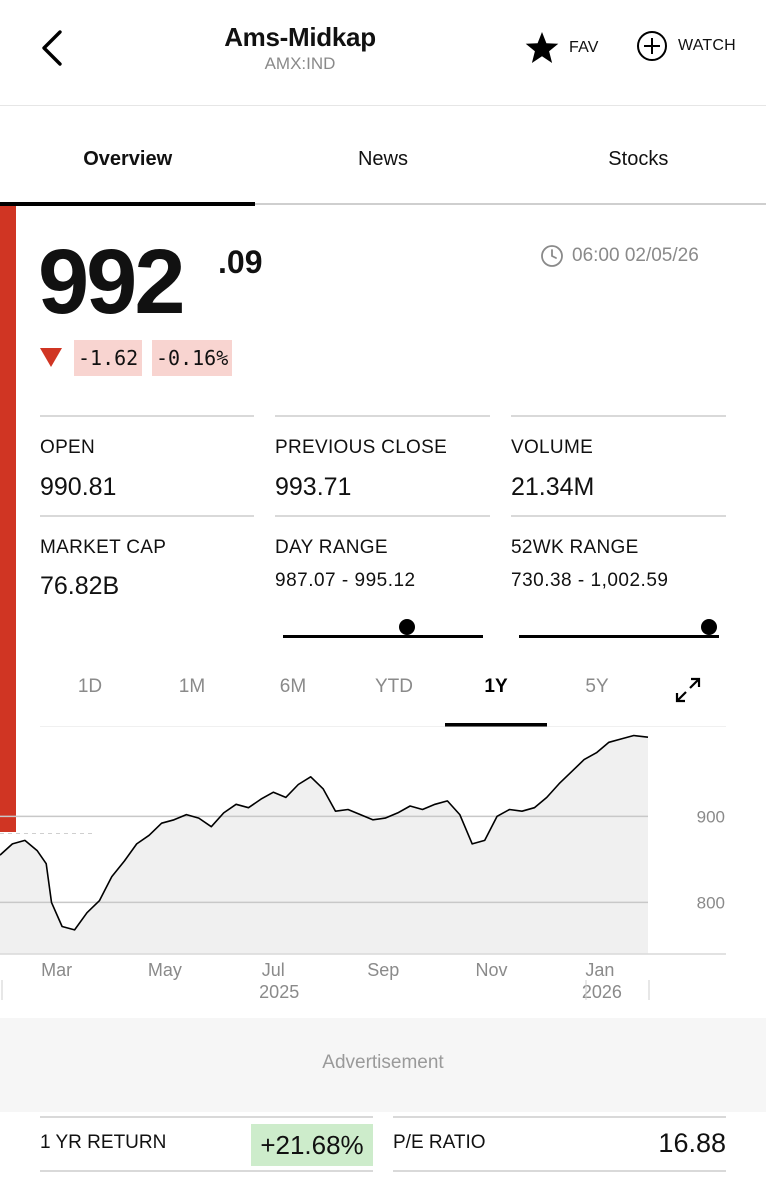 The height and width of the screenshot is (1200, 766). Describe the element at coordinates (78, 487) in the screenshot. I see `open-value: 990.81` at that location.